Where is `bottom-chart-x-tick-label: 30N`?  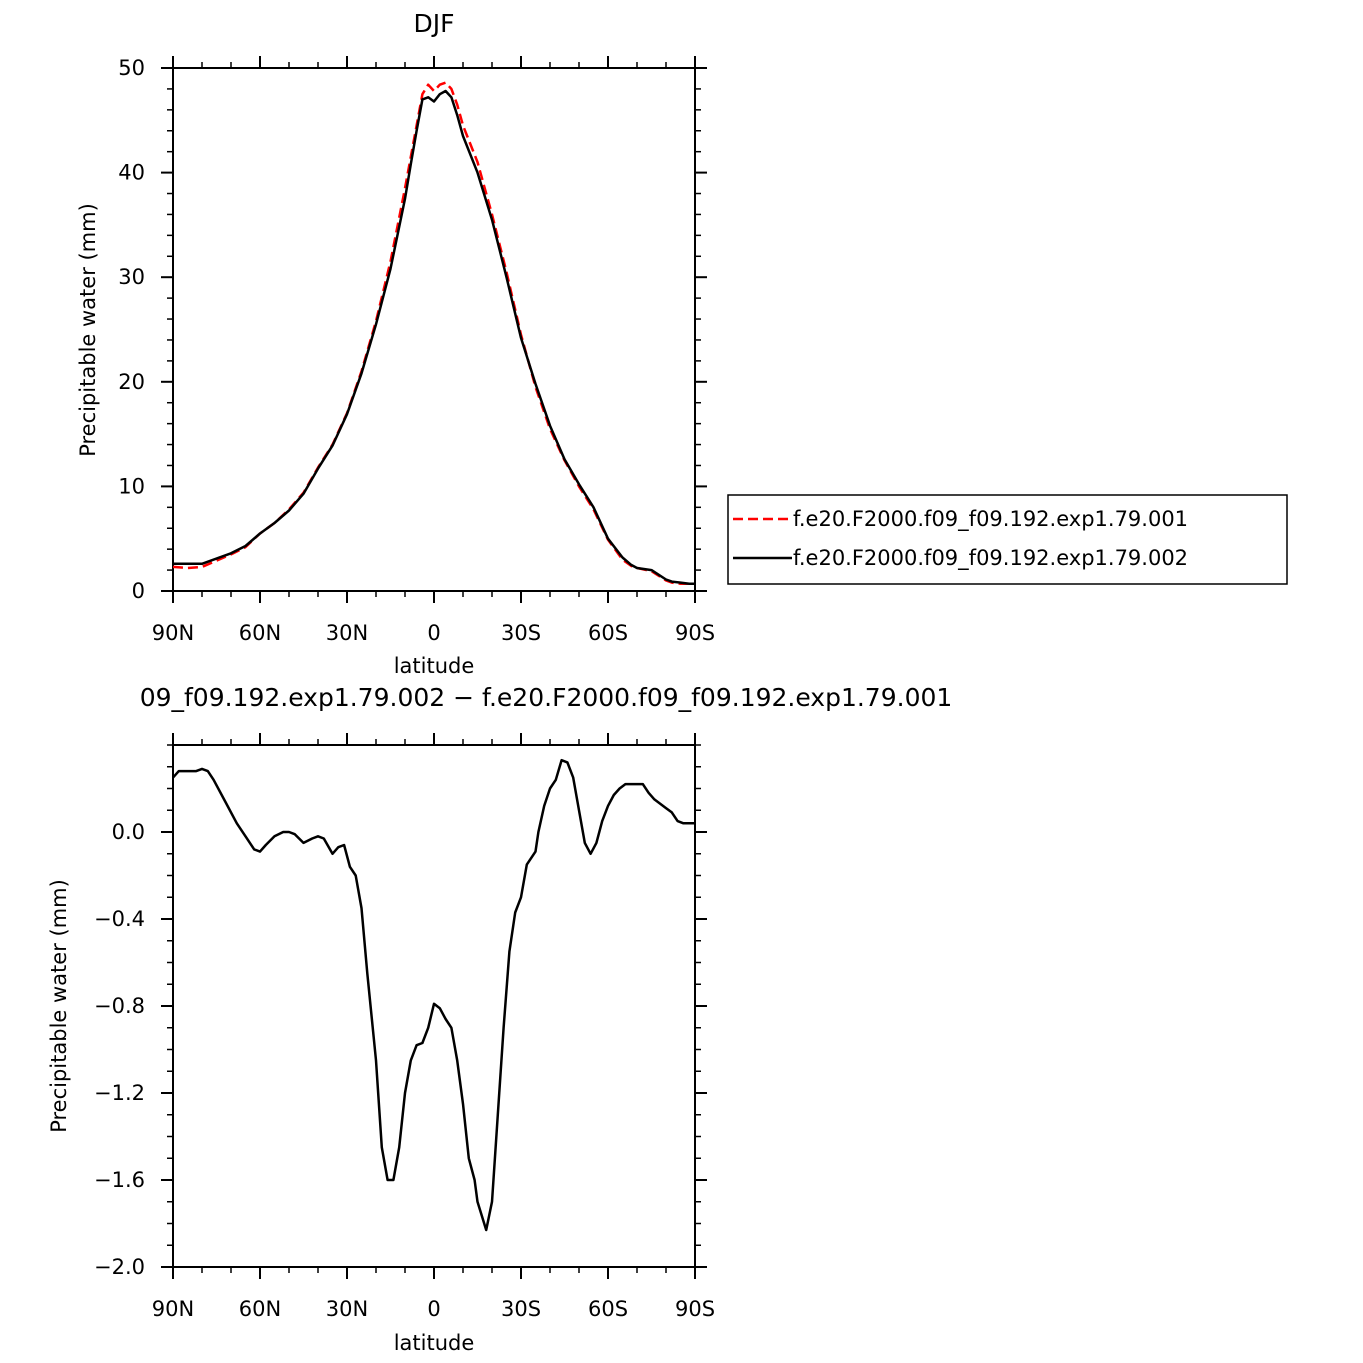 bottom-chart-x-tick-label: 30N is located at coordinates (347, 1309).